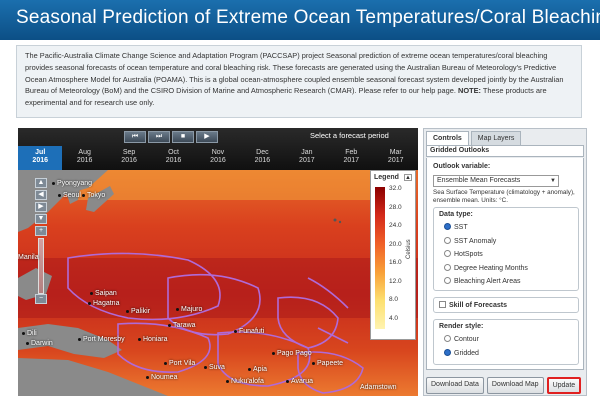  What do you see at coordinates (153, 339) in the screenshot?
I see `city-label: Honiara` at bounding box center [153, 339].